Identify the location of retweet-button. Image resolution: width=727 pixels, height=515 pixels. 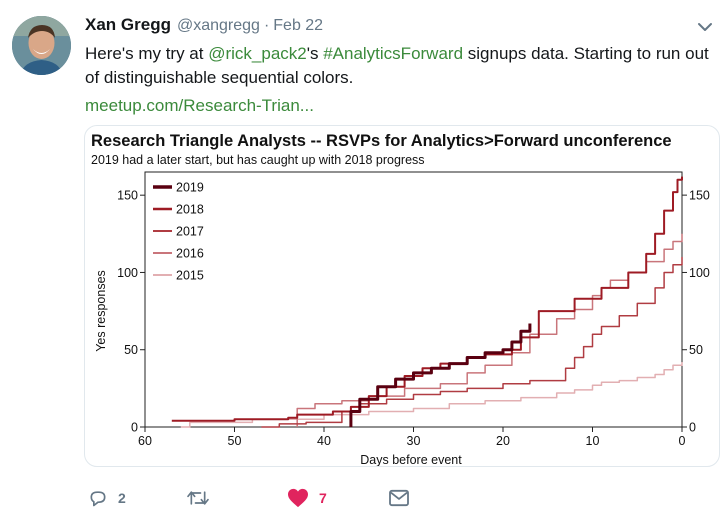
(198, 498).